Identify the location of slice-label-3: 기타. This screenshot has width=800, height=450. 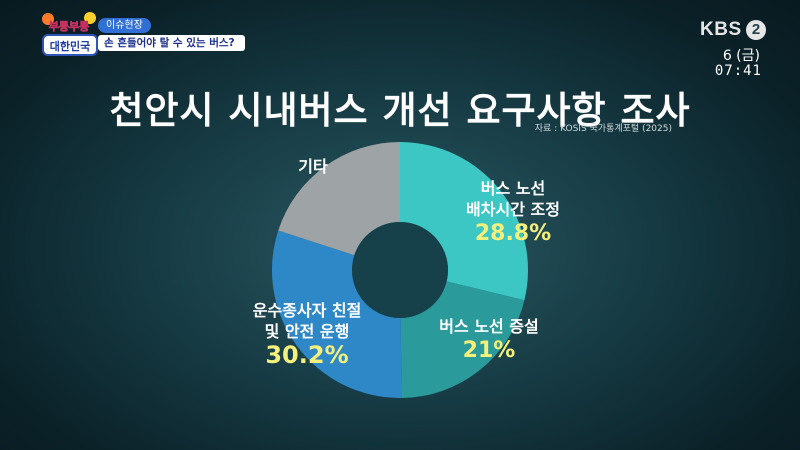
(313, 166).